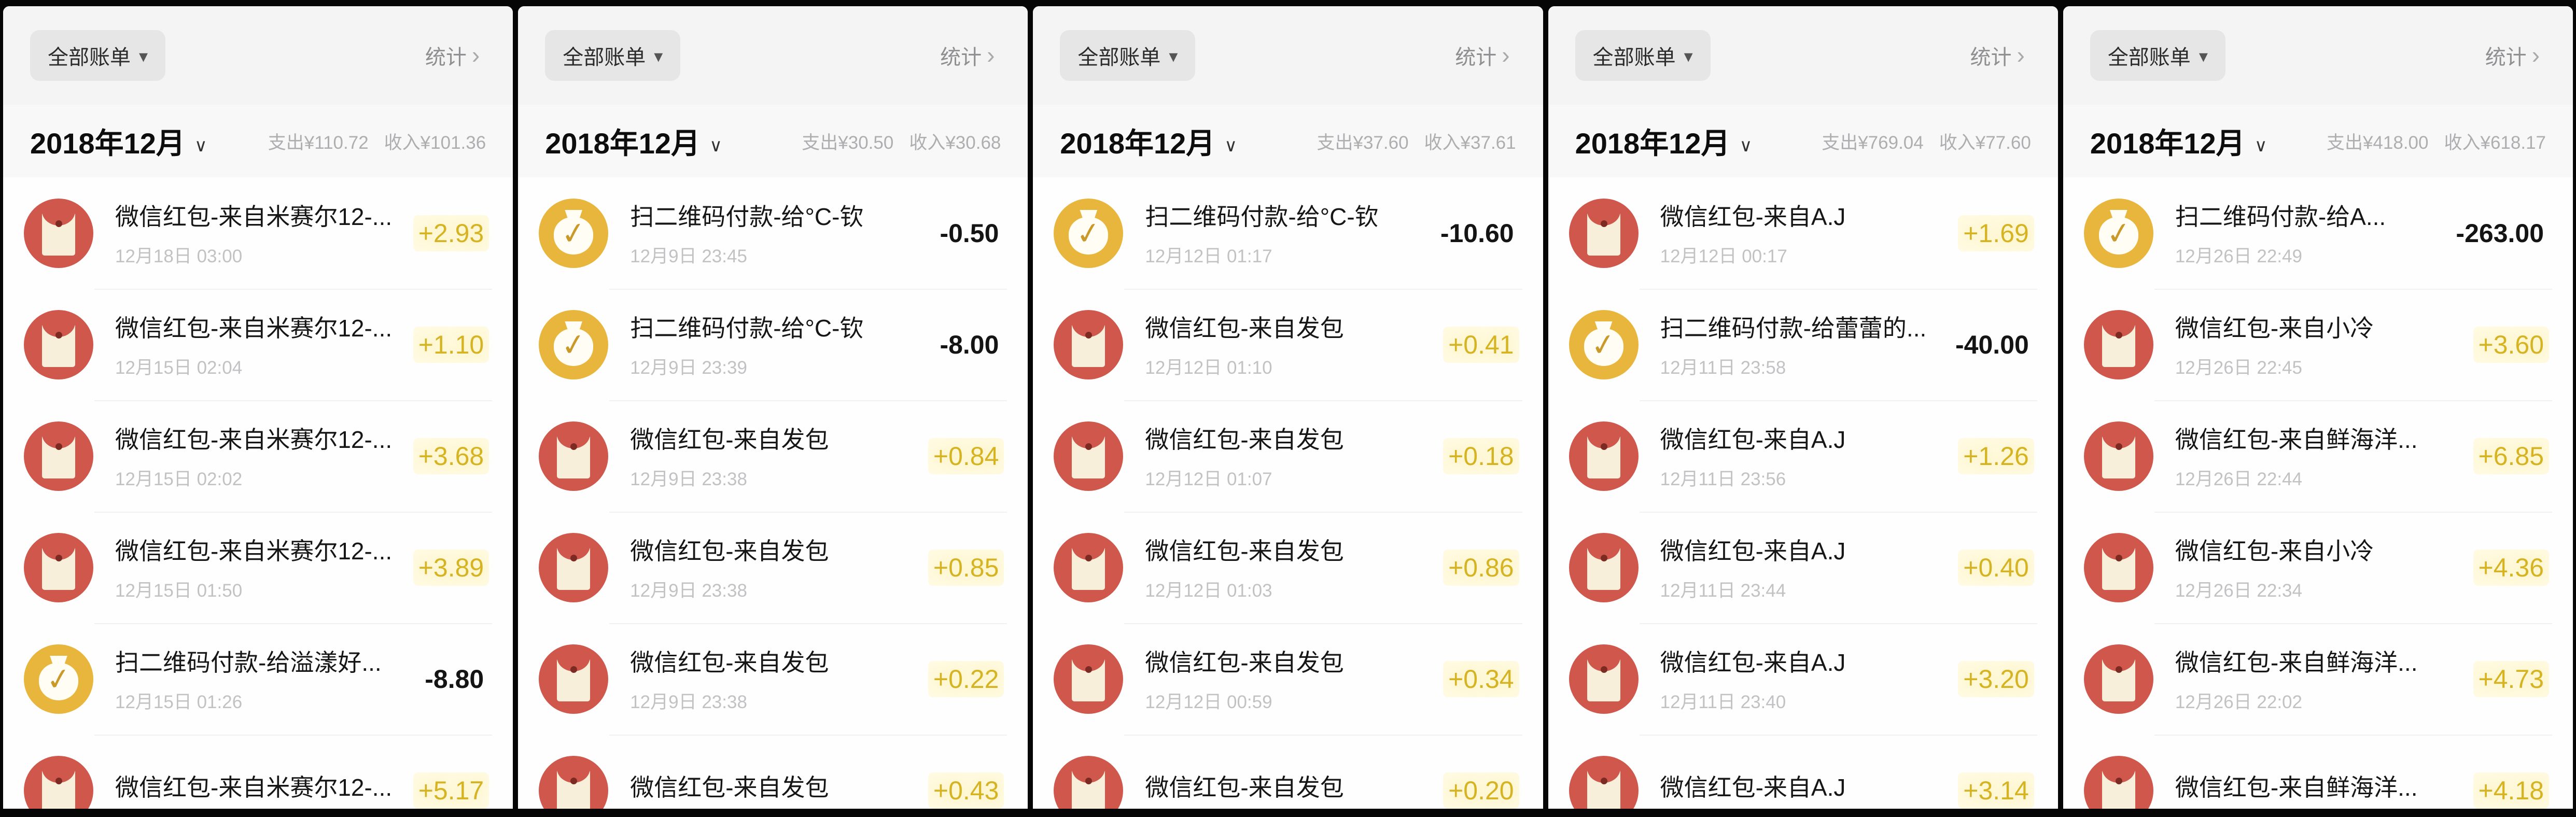 The image size is (2576, 817). I want to click on transaction-row: 微信红包-来自鲜海洋... 12月26日 22:02 +4.73, so click(2318, 679).